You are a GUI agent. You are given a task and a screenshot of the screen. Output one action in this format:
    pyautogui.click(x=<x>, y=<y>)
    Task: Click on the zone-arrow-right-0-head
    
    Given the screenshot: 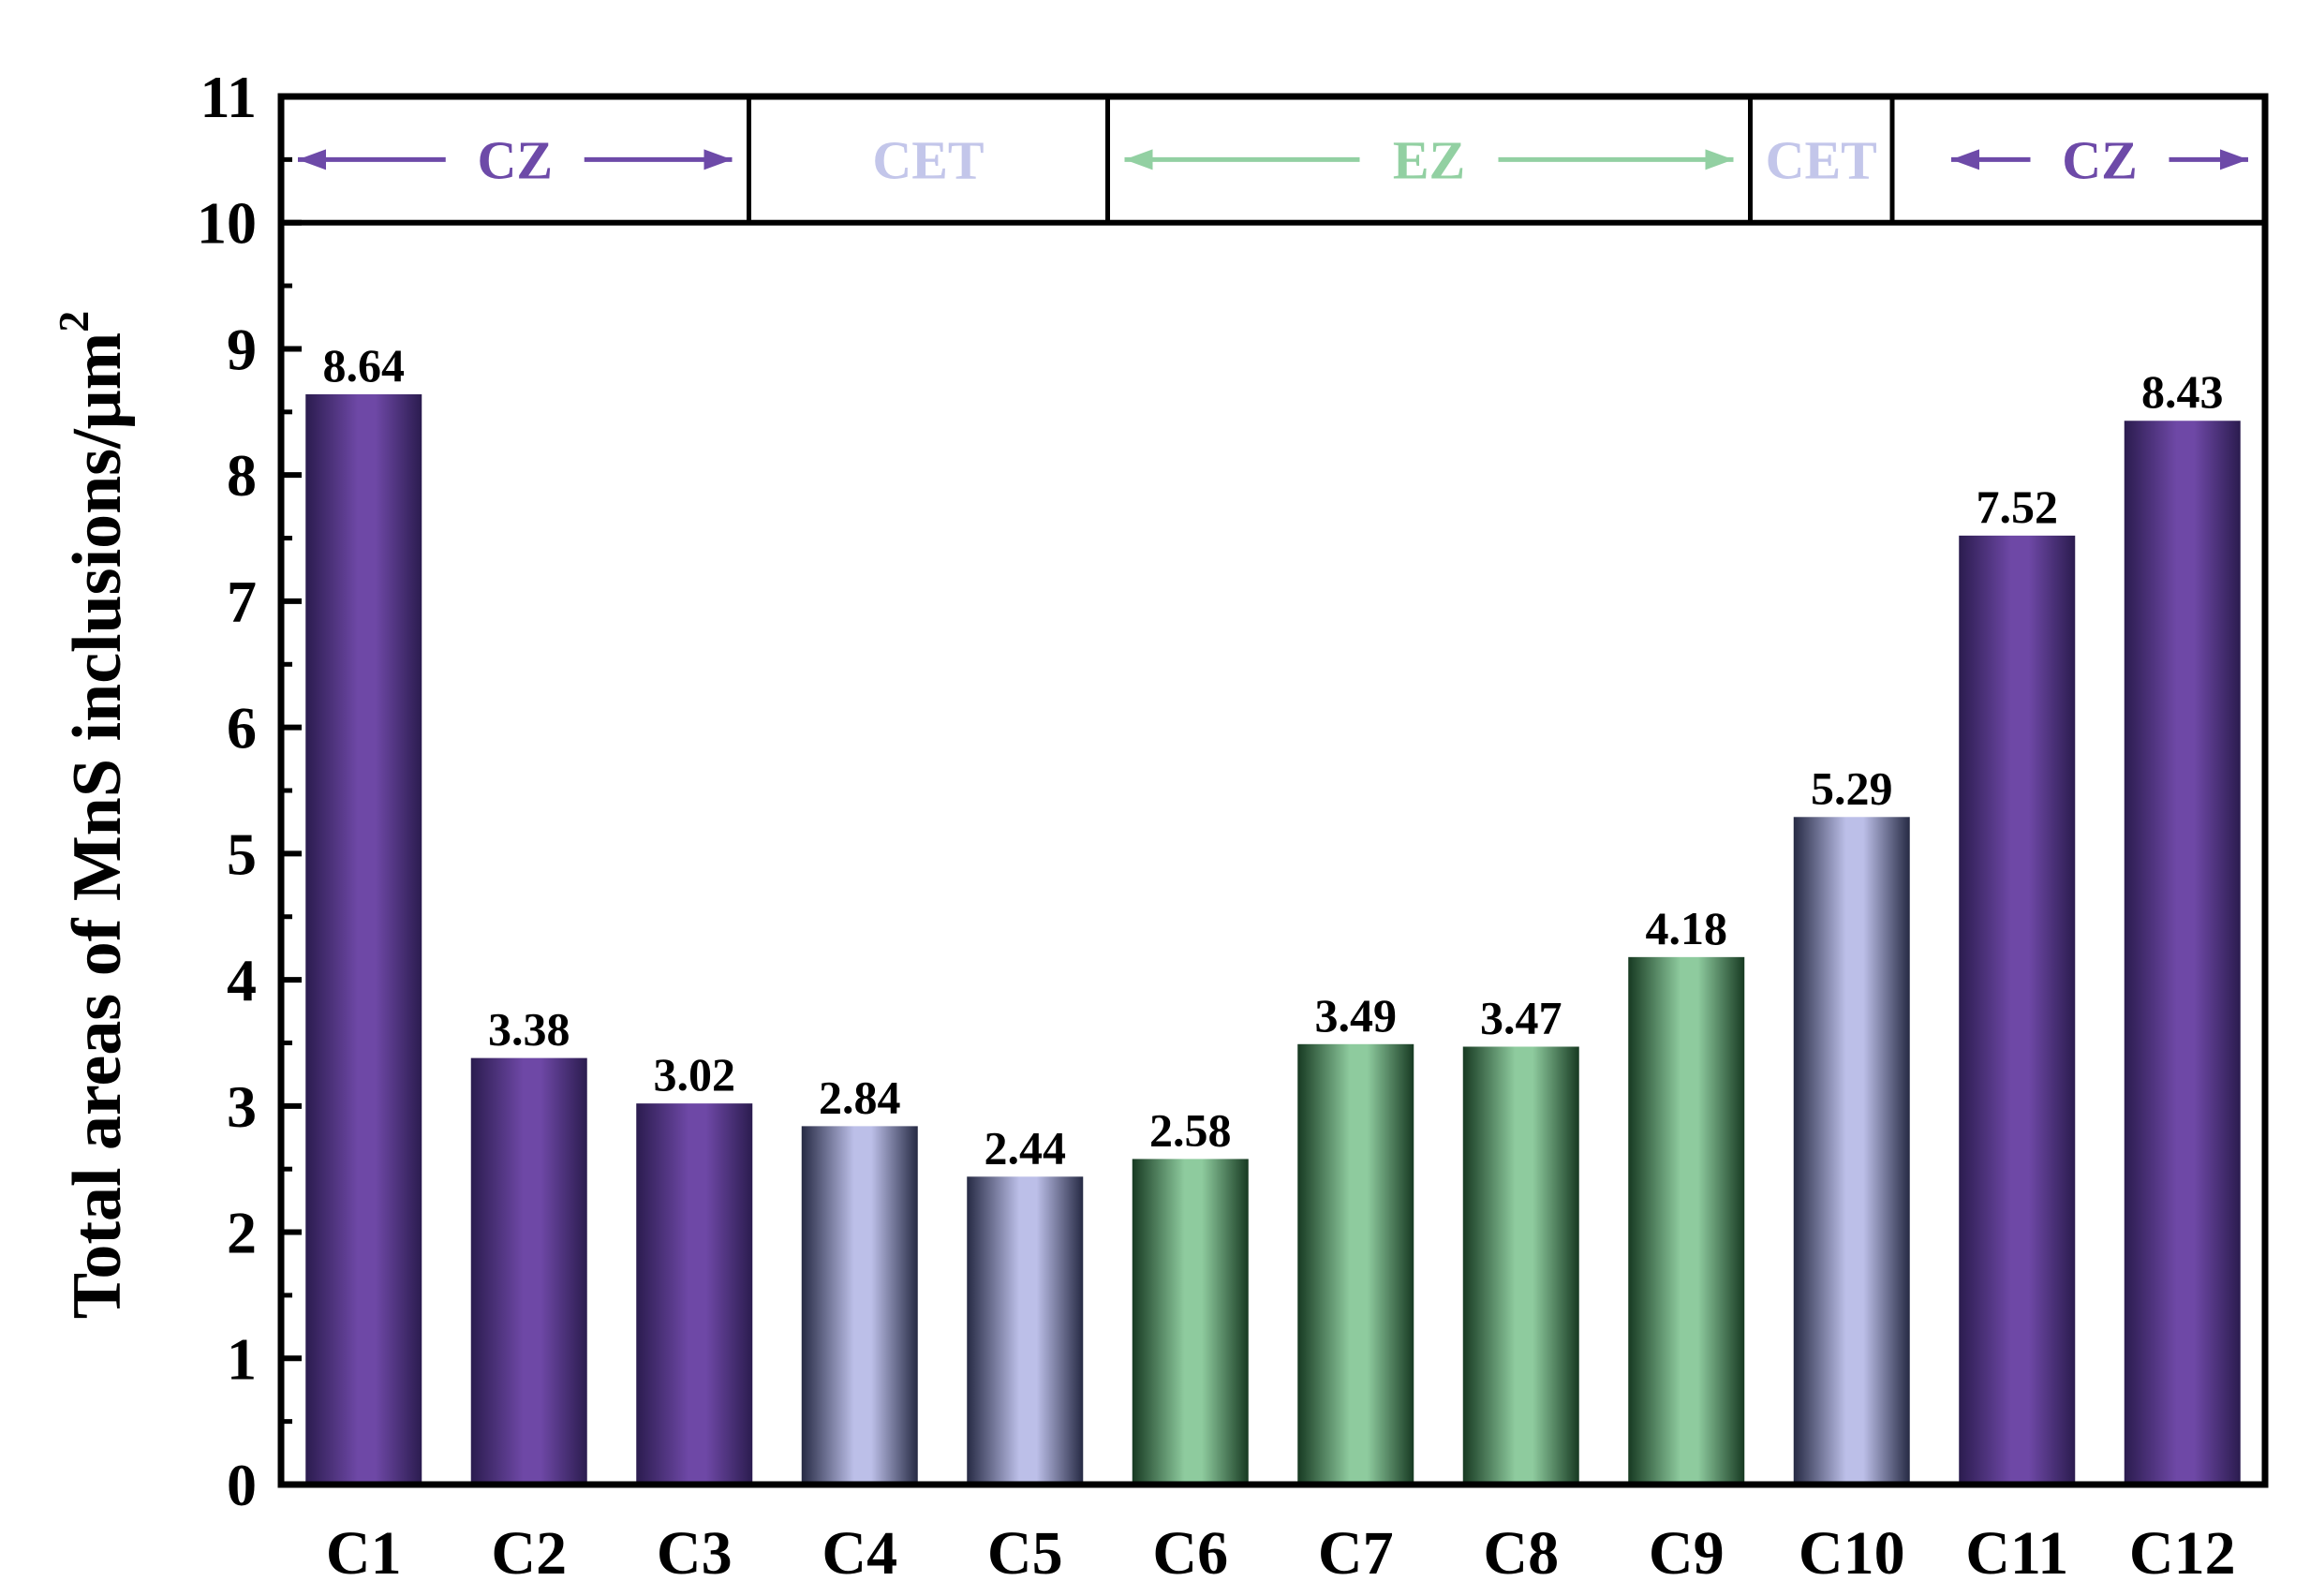 What is the action you would take?
    pyautogui.click(x=718, y=159)
    